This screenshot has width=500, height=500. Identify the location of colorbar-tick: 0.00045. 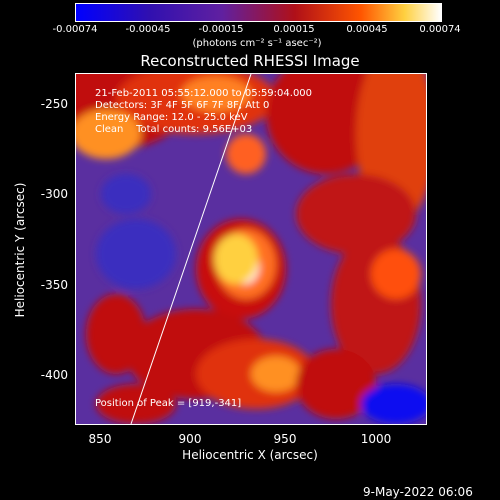
(367, 29).